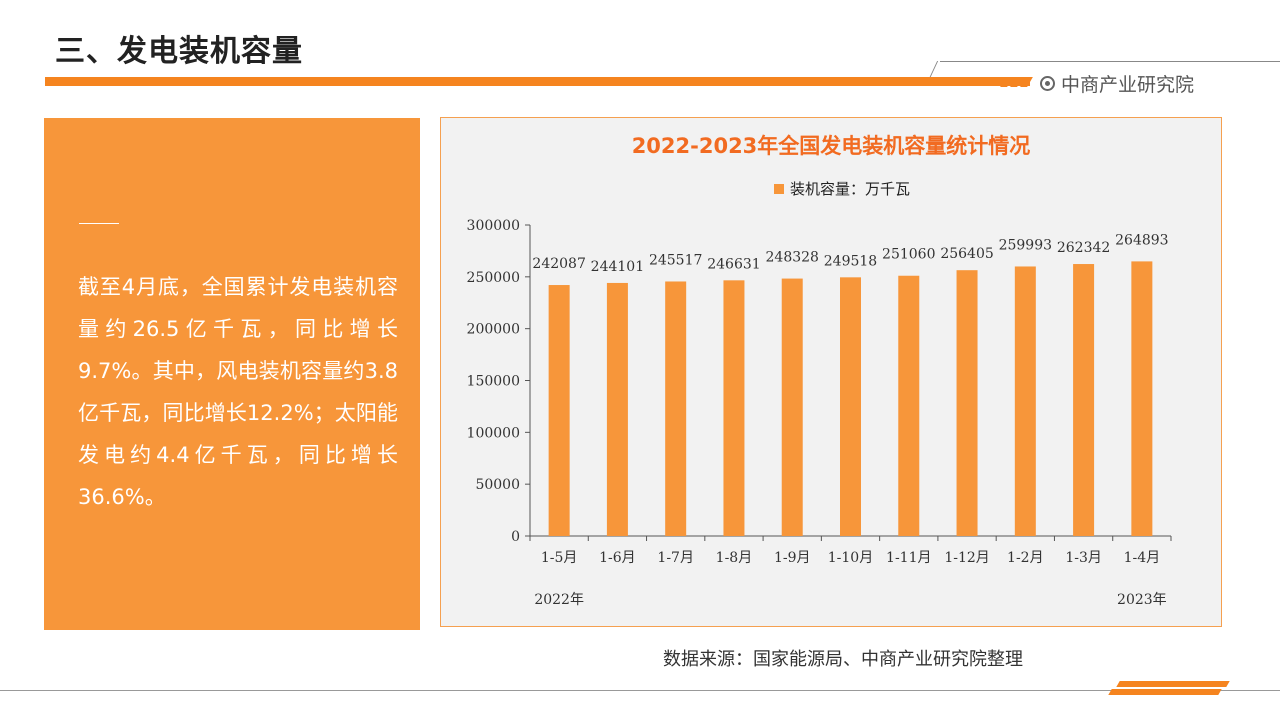 This screenshot has width=1280, height=720. Describe the element at coordinates (1141, 240) in the screenshot. I see `bar-value-label: 264893` at that location.